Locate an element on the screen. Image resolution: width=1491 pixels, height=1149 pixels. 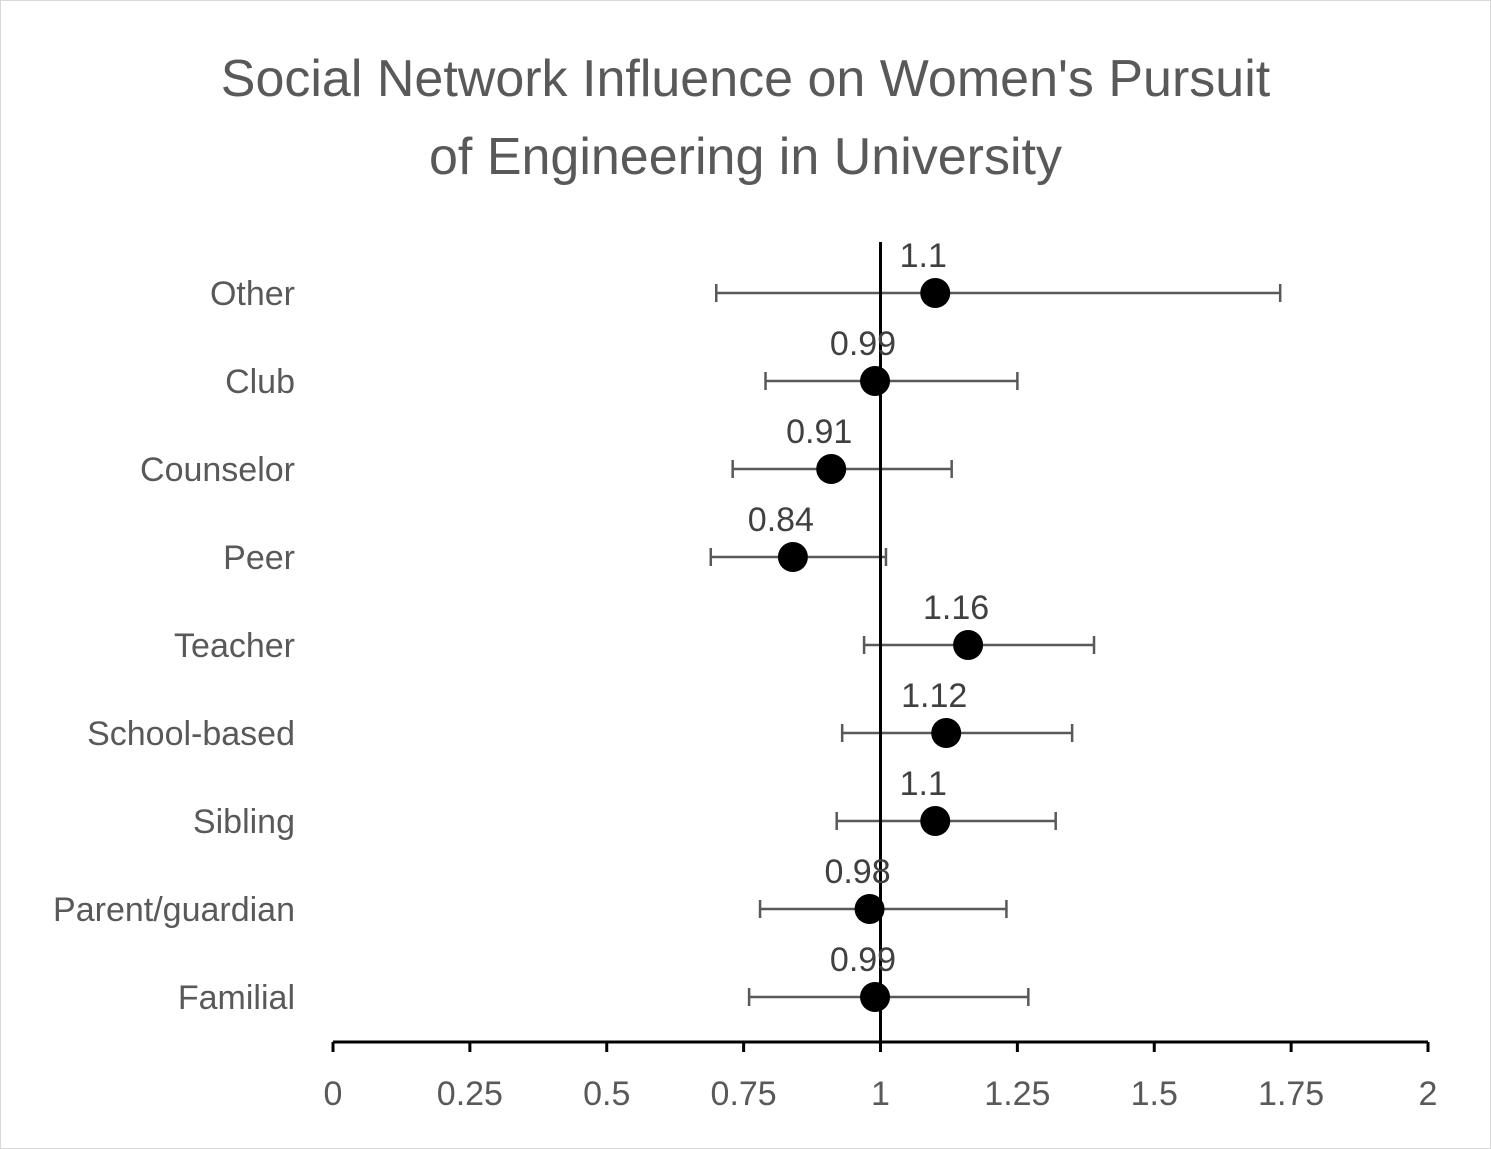
category-label: Parent/guardian is located at coordinates (174, 910).